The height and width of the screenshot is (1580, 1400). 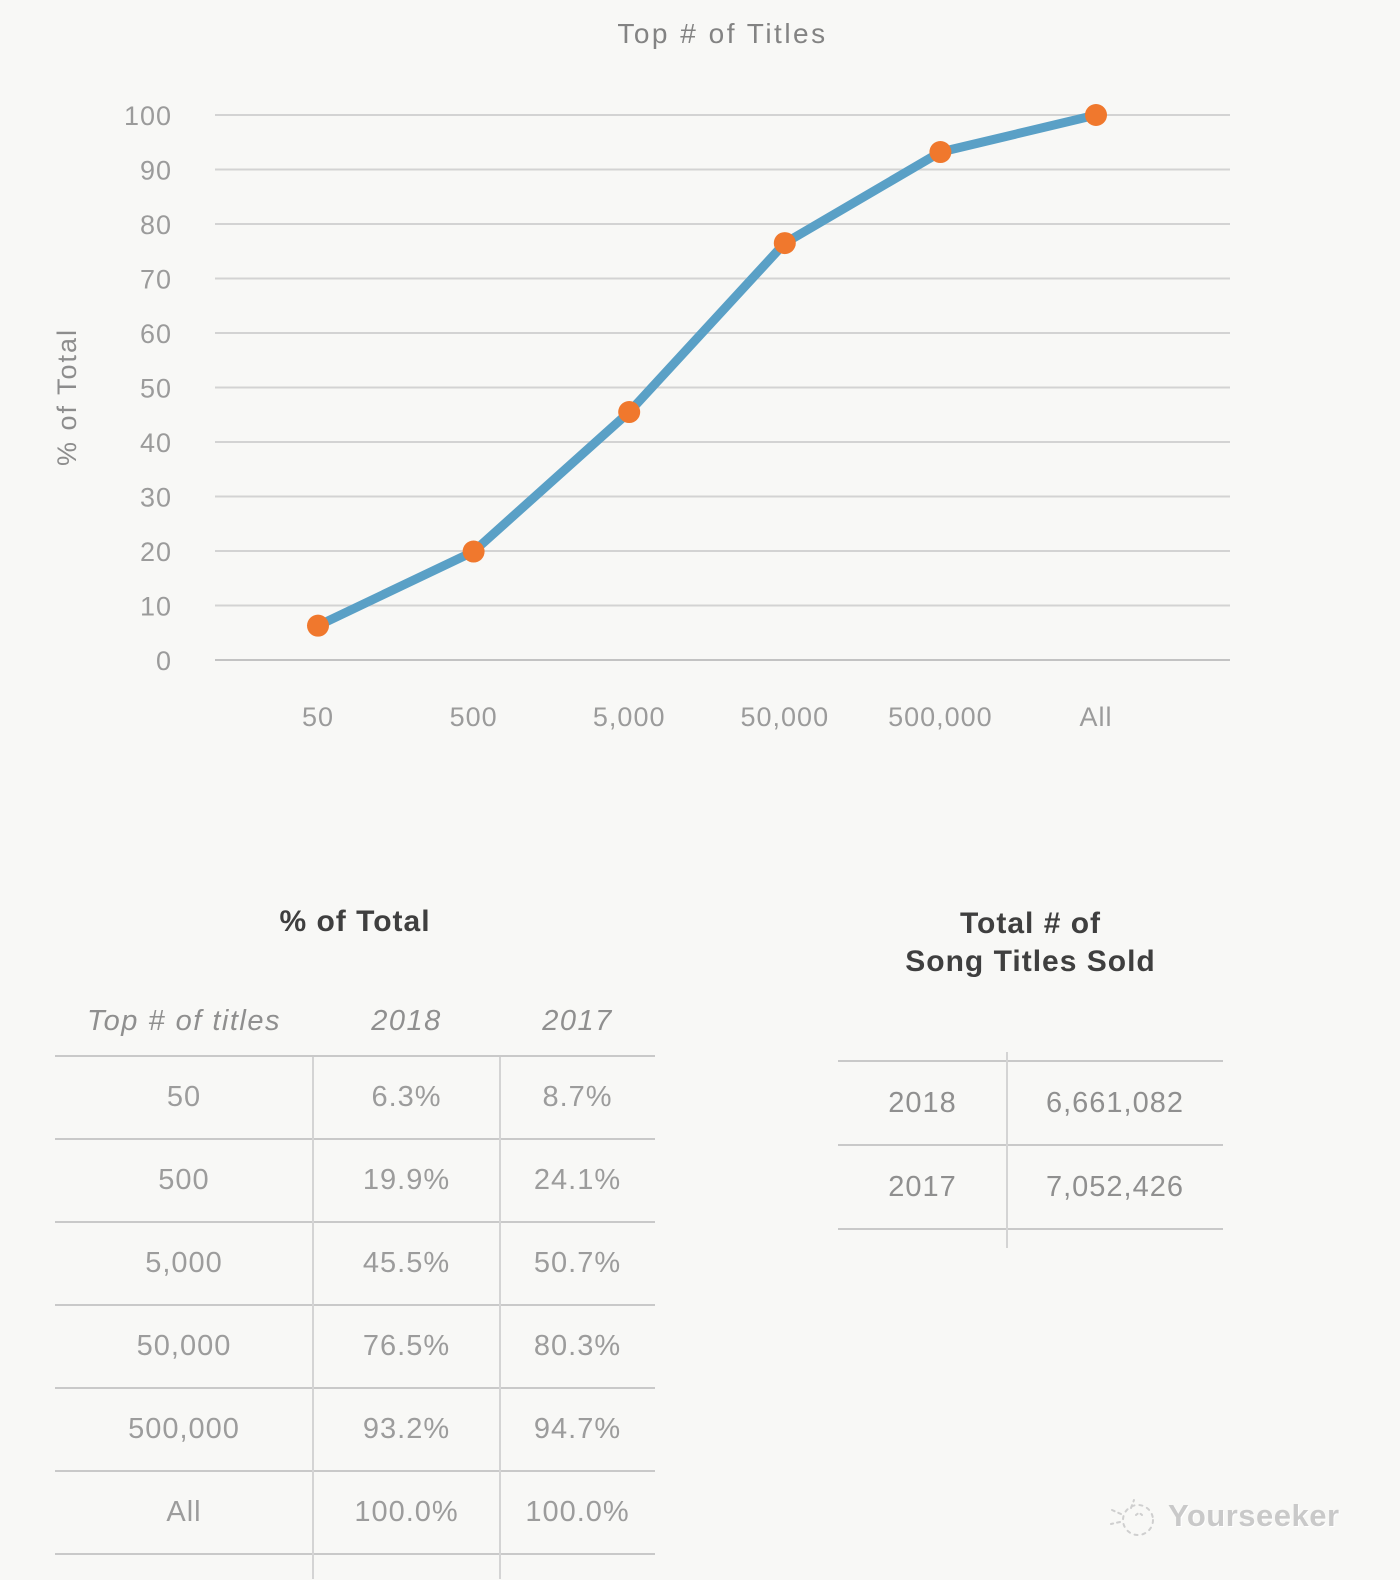 I want to click on table-cell: 19.9%, so click(x=406, y=1180).